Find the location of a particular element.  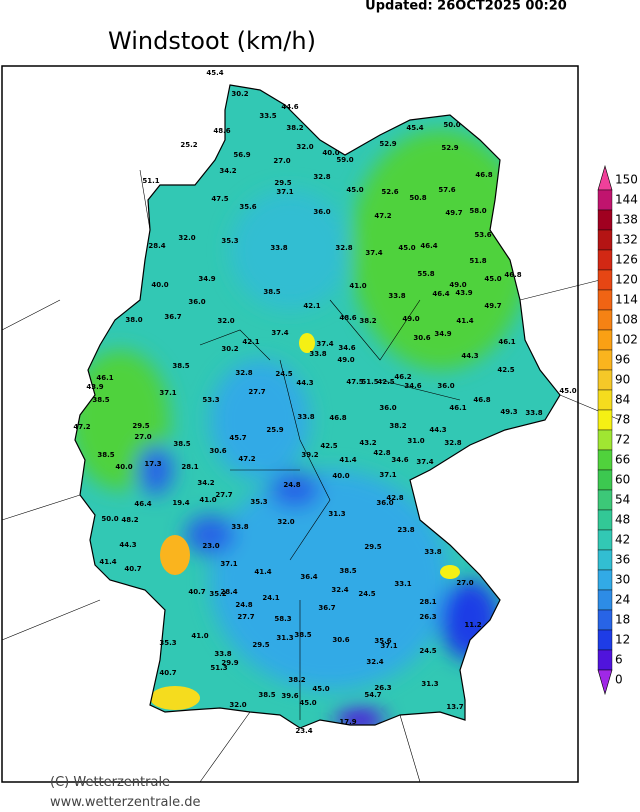

station-value: 58.3 is located at coordinates (282, 619).